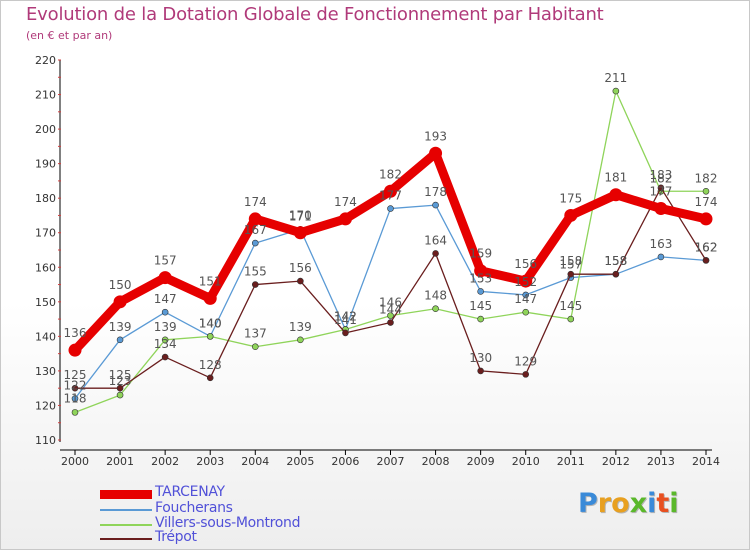  I want to click on data-label: 122, so click(75, 386).